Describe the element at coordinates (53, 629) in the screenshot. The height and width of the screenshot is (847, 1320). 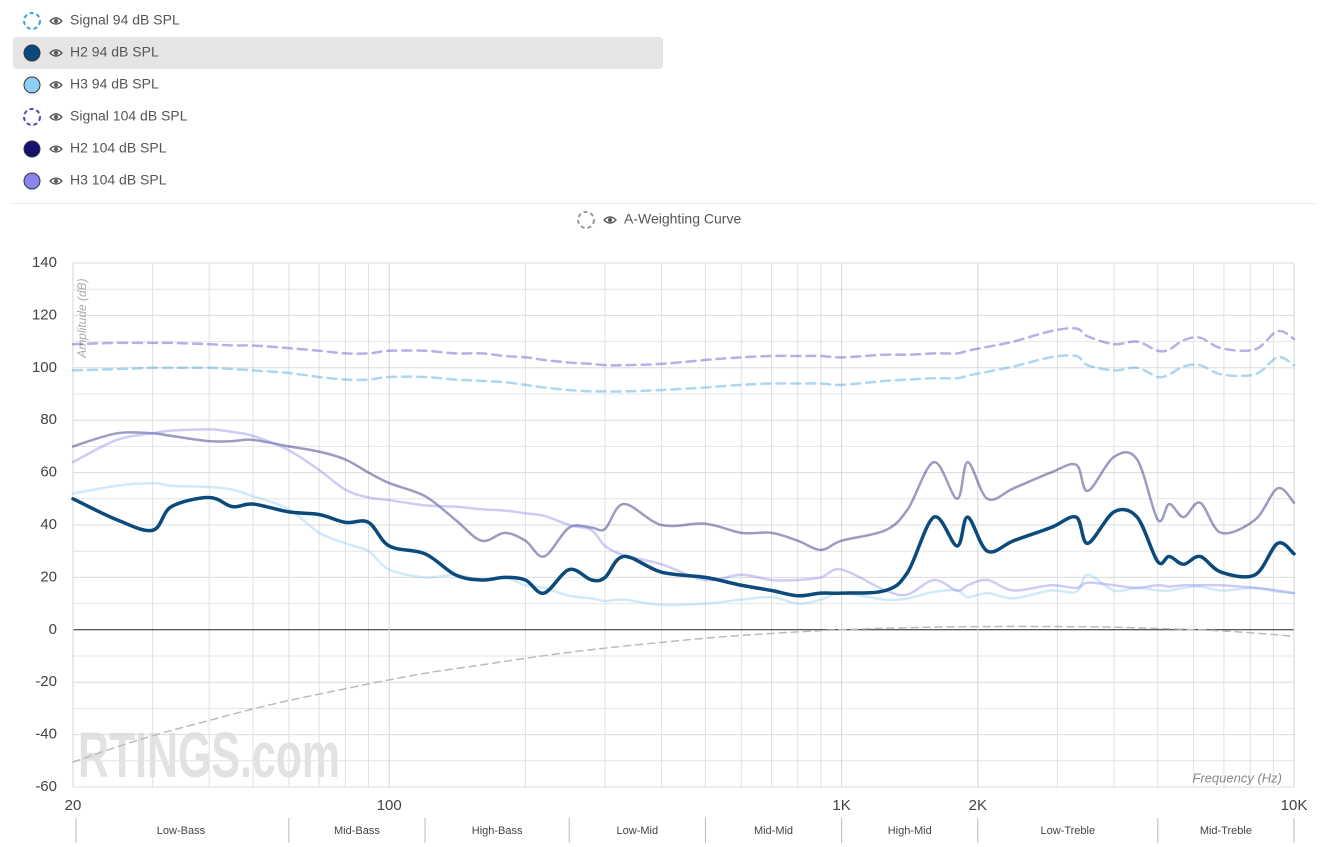
I see `y-tick-label: 0` at that location.